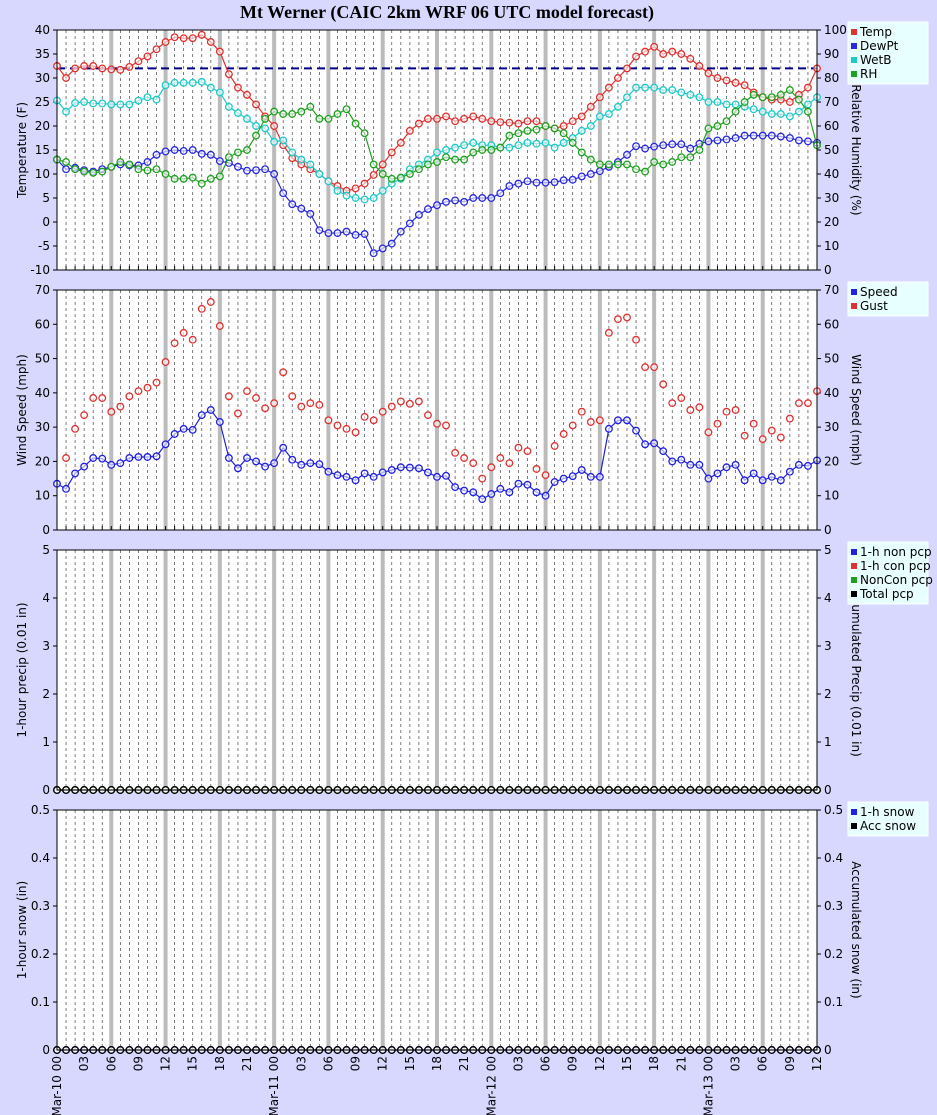 Image resolution: width=937 pixels, height=1115 pixels. Describe the element at coordinates (856, 149) in the screenshot. I see `y2-axis-label: Relative Humidity (%)` at that location.